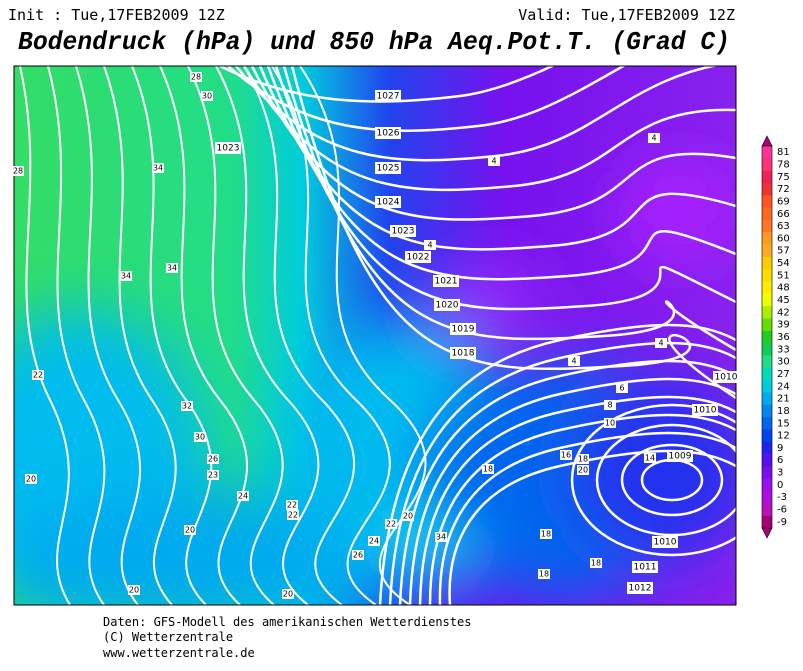  Describe the element at coordinates (388, 169) in the screenshot. I see `isobar-label: 1025` at that location.